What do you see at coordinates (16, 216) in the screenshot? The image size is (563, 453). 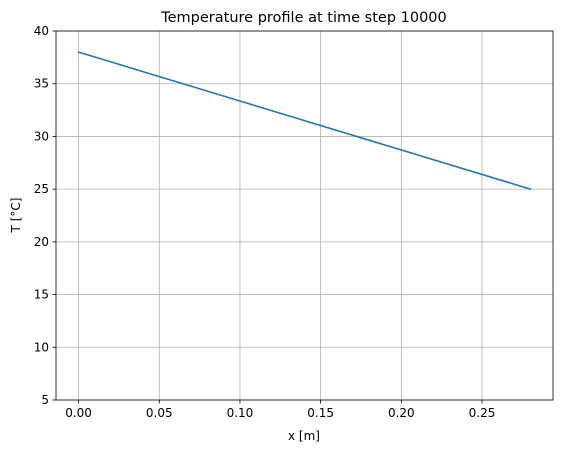 I see `y-axis-label: T [°C]` at bounding box center [16, 216].